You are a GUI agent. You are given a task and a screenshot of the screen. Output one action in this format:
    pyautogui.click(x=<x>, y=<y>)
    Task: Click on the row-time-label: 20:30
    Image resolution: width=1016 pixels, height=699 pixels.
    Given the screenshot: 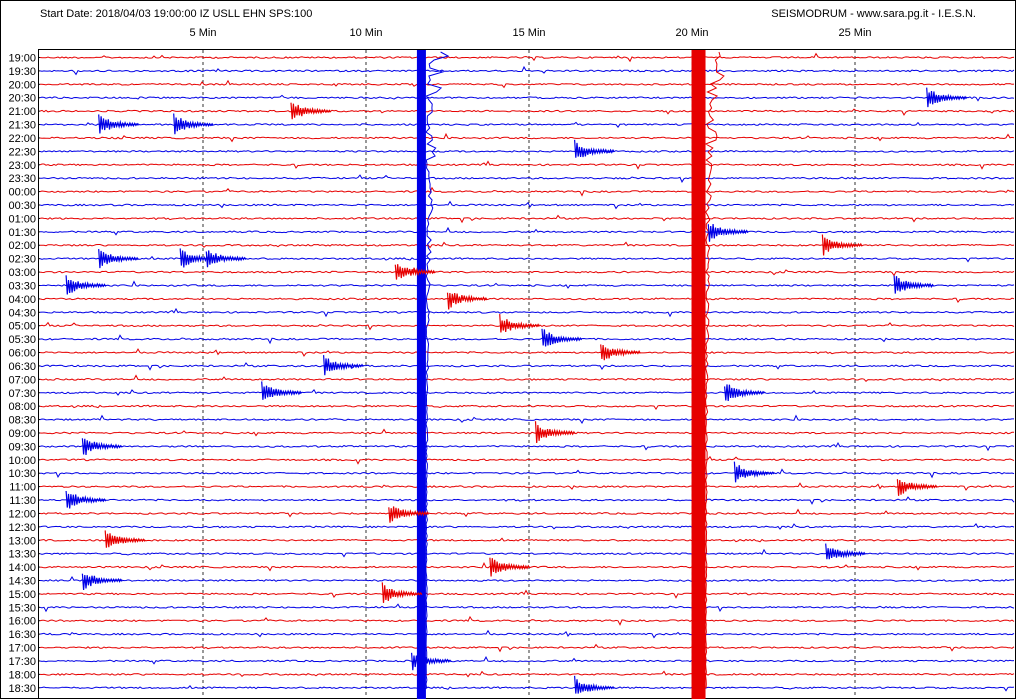 What is the action you would take?
    pyautogui.click(x=22, y=99)
    